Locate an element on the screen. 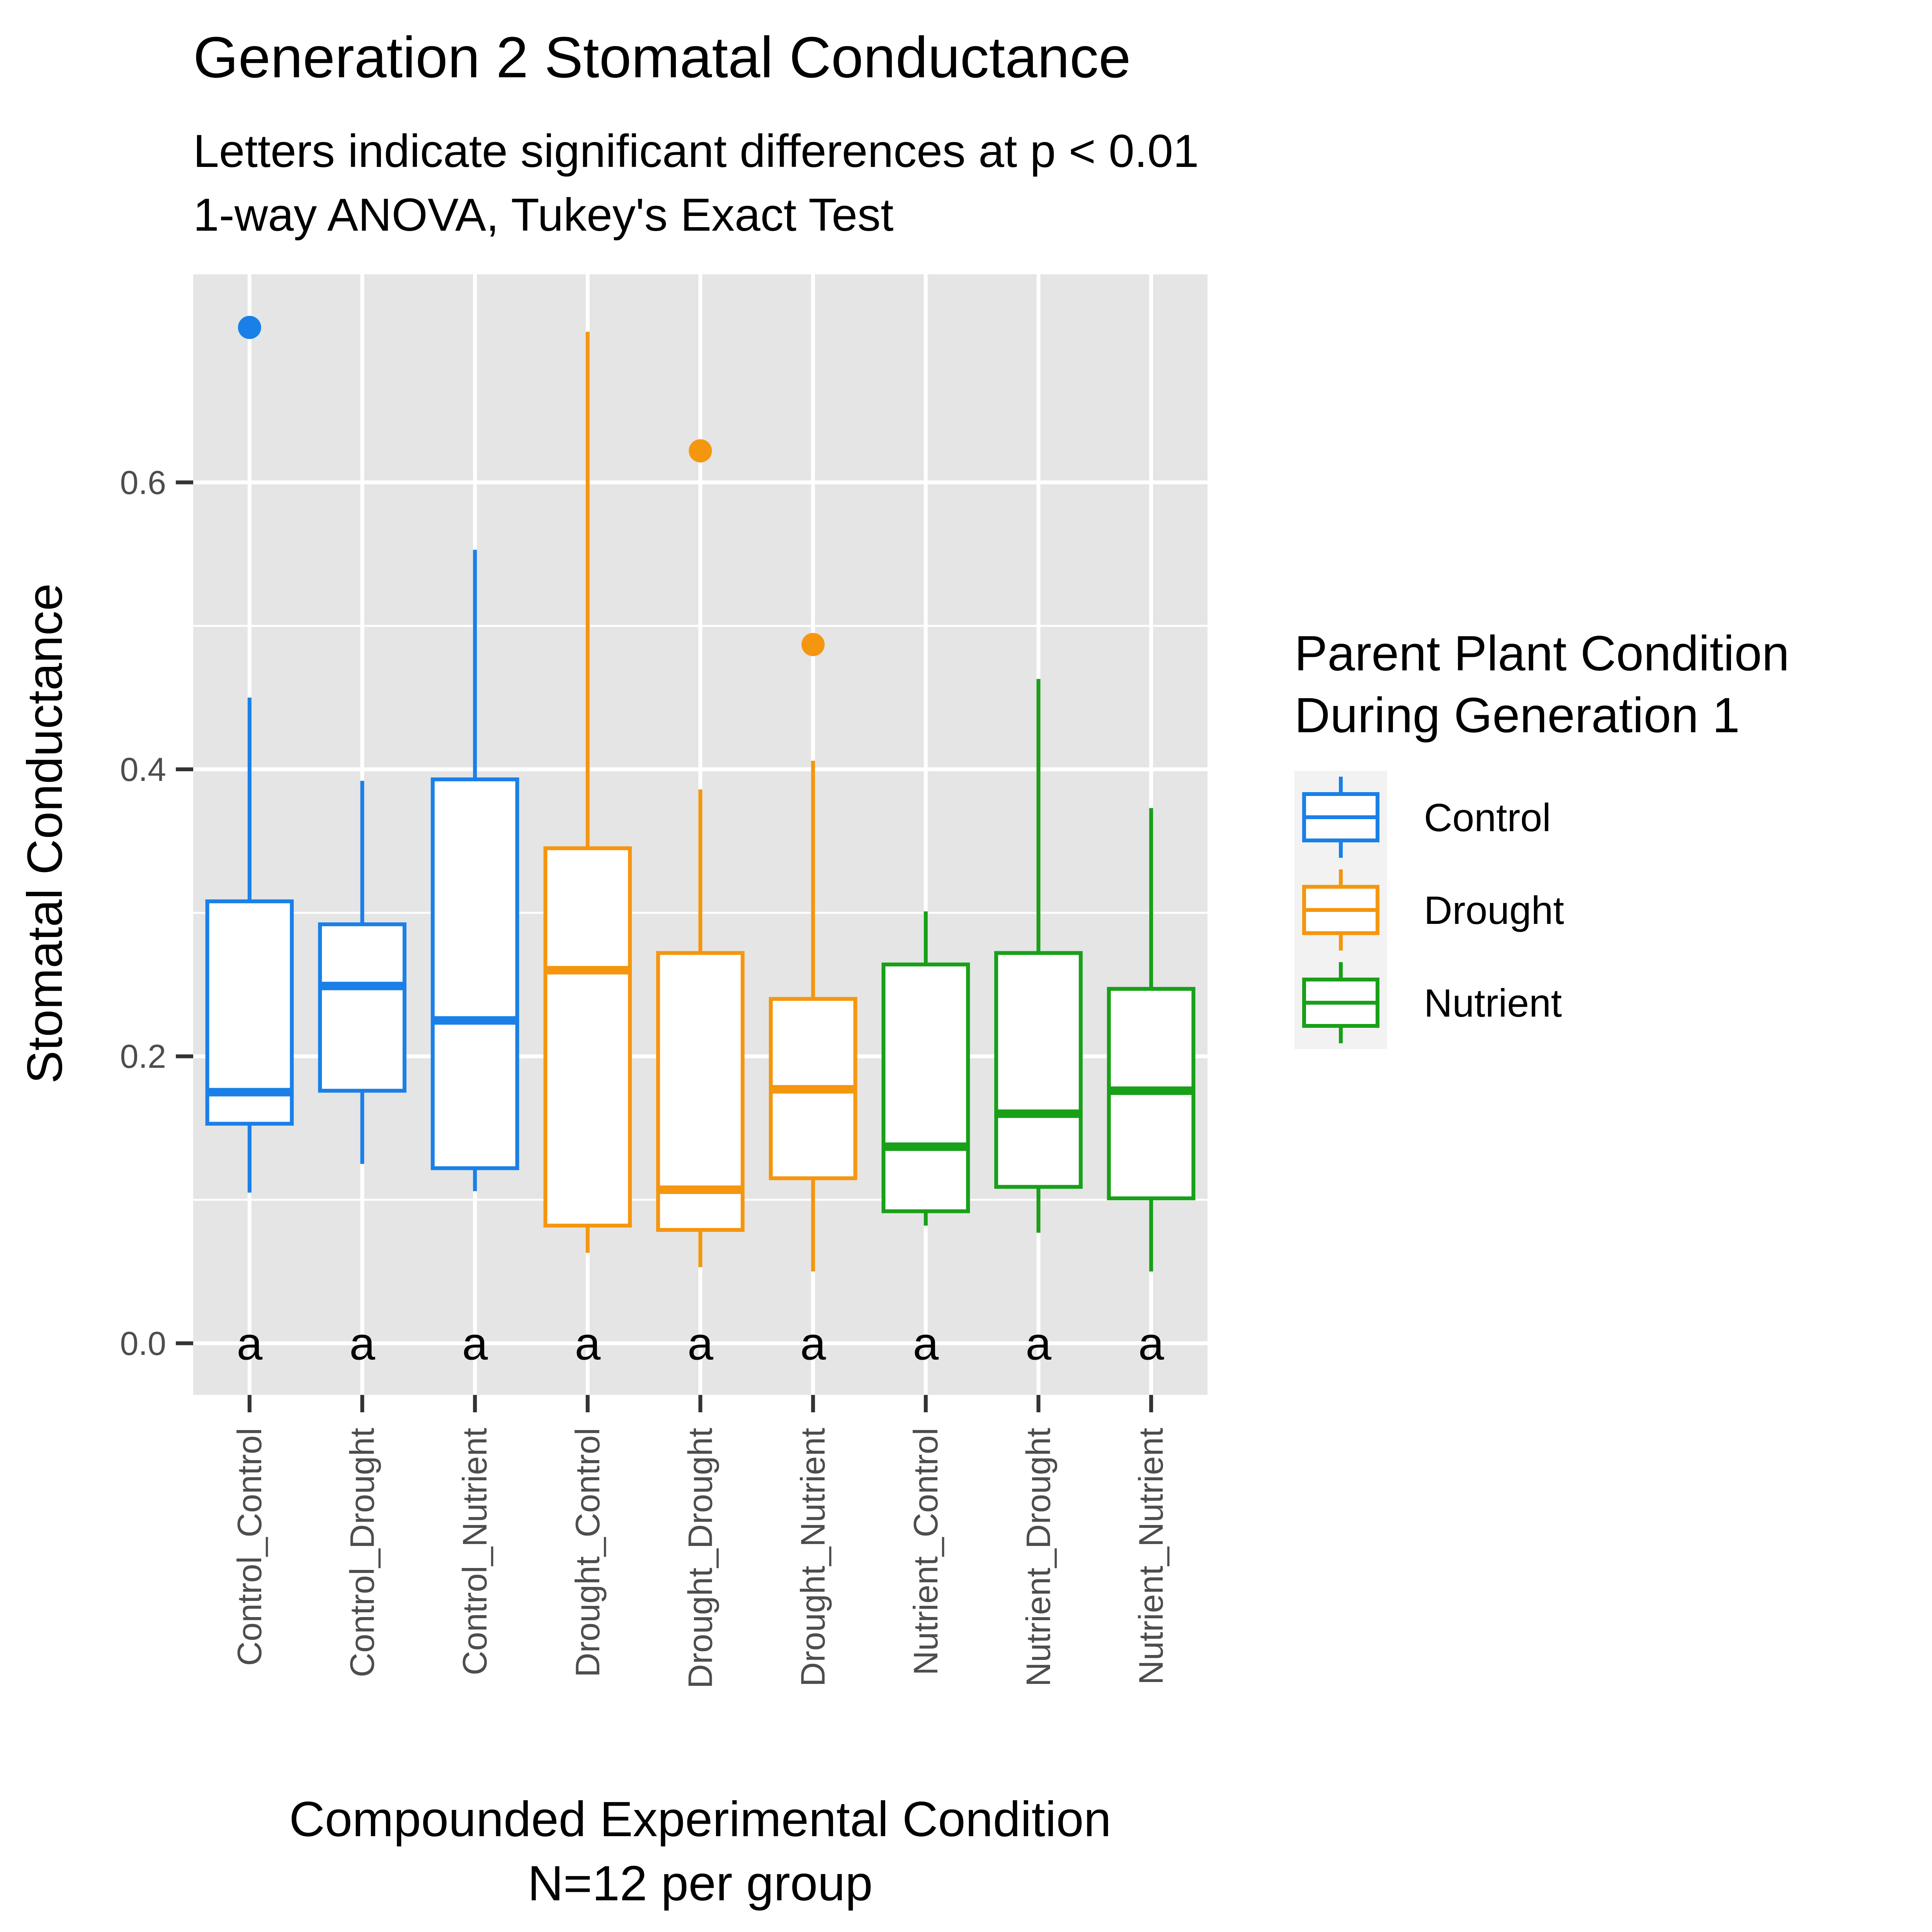 The image size is (1932, 1932). y-tick-label: 0.6 is located at coordinates (143, 482).